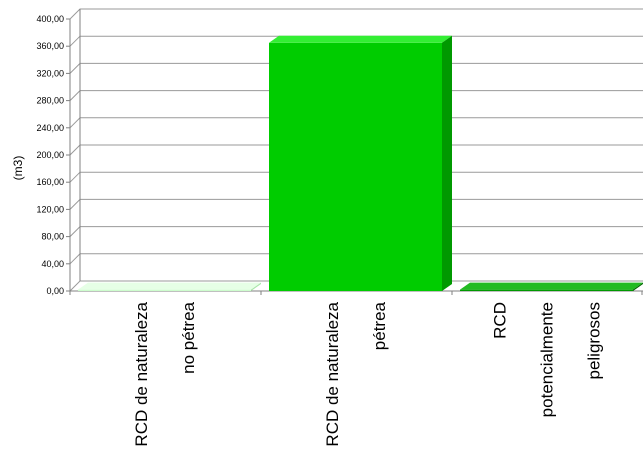 The width and height of the screenshot is (643, 476). I want to click on y-tick-label: 320,00, so click(50, 73).